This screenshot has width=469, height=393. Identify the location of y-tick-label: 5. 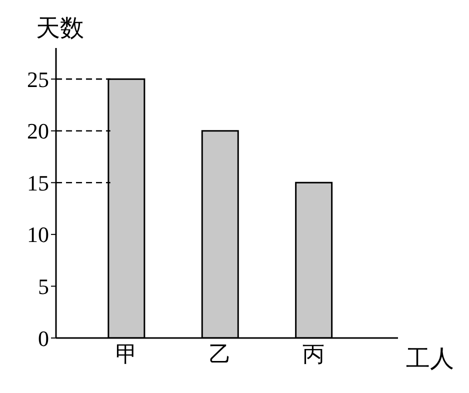
(43, 287).